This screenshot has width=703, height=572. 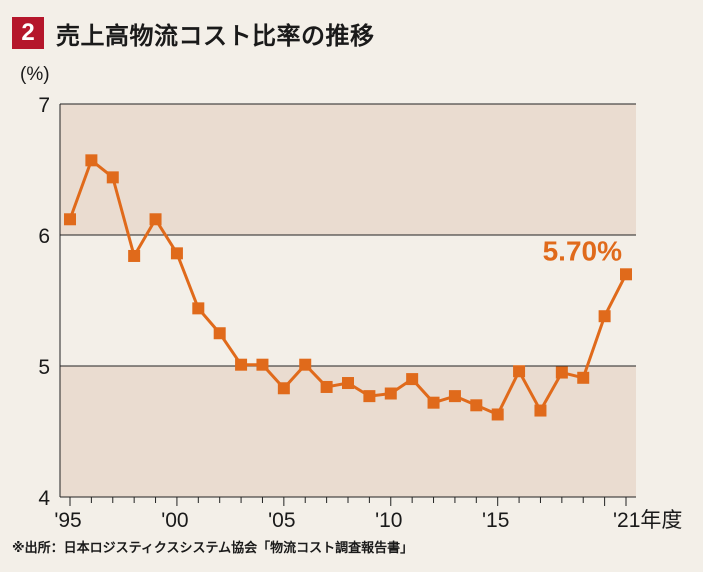 What do you see at coordinates (388, 520) in the screenshot?
I see `x-tick-label: '10` at bounding box center [388, 520].